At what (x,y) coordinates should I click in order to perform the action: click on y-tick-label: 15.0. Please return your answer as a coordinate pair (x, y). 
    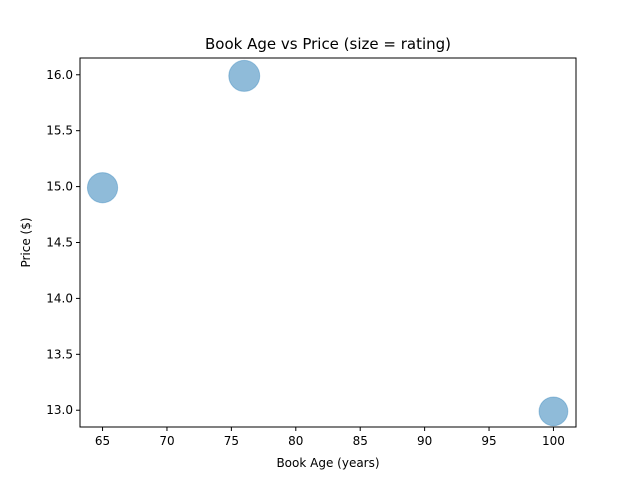
    Looking at the image, I should click on (59, 187).